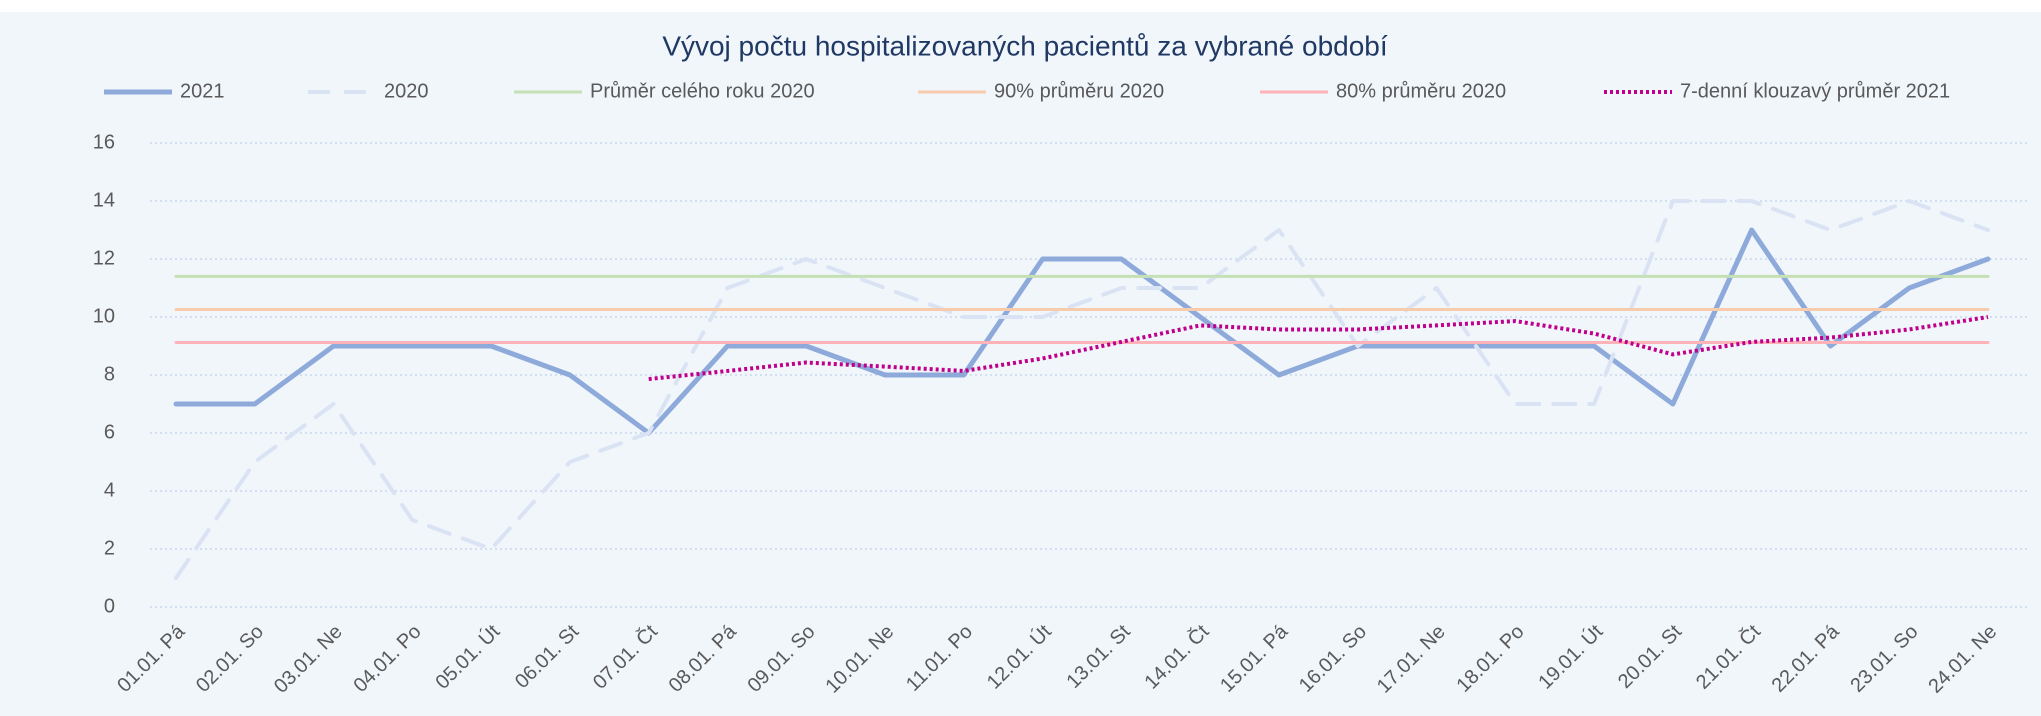 The width and height of the screenshot is (2041, 716). I want to click on y-tick-label: 4, so click(109, 490).